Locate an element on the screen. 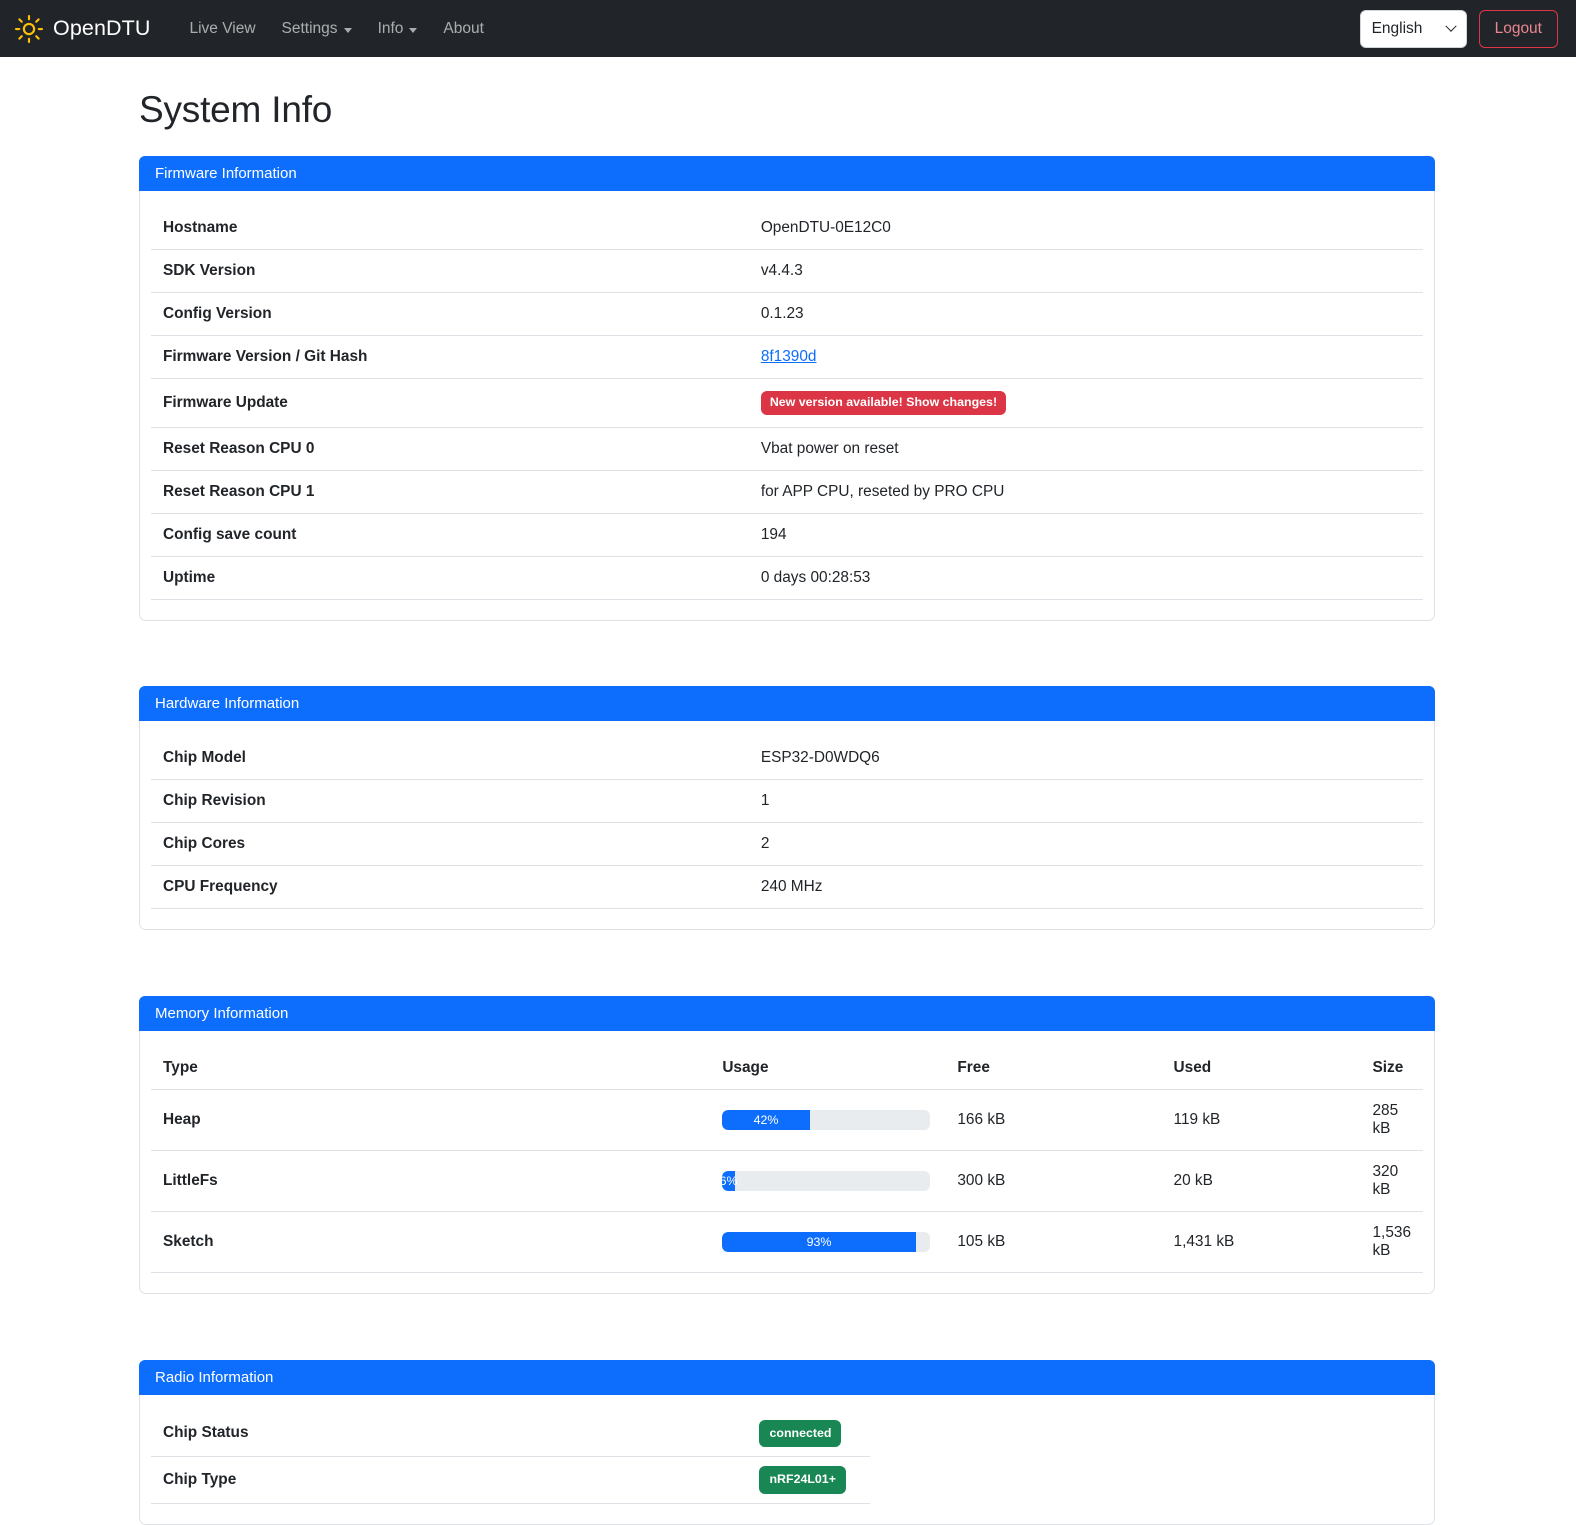 The width and height of the screenshot is (1576, 1525). table-row: Chip Model ESP32-D0WDQ6 is located at coordinates (787, 758).